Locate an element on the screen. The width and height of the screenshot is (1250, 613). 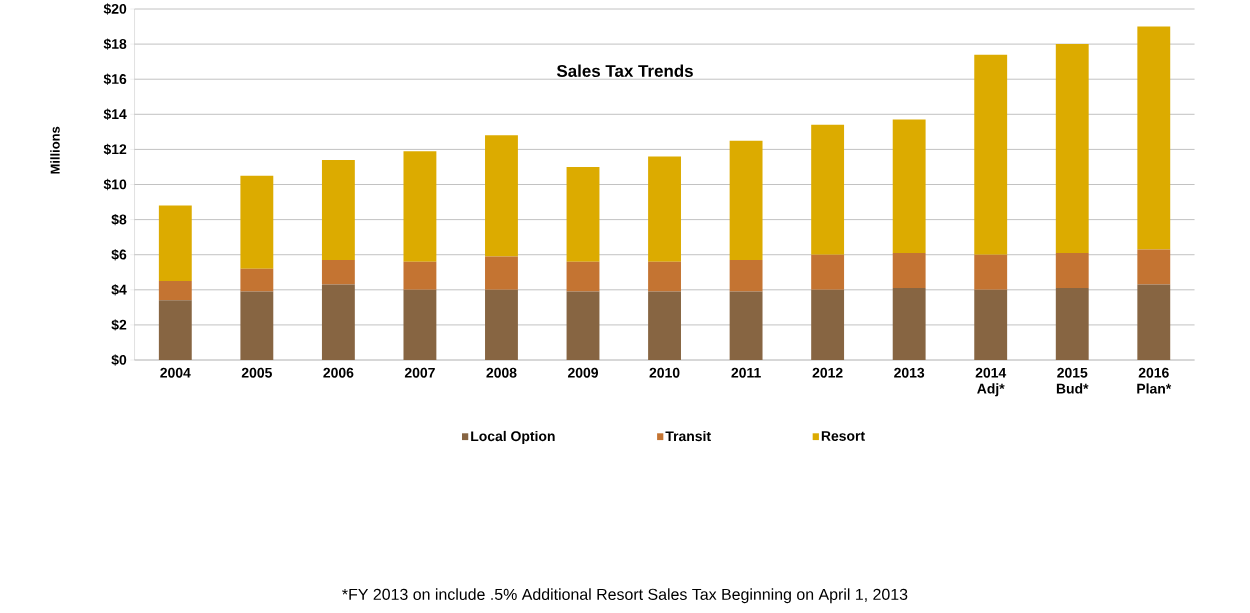
x-tick-label: 2013 is located at coordinates (909, 372).